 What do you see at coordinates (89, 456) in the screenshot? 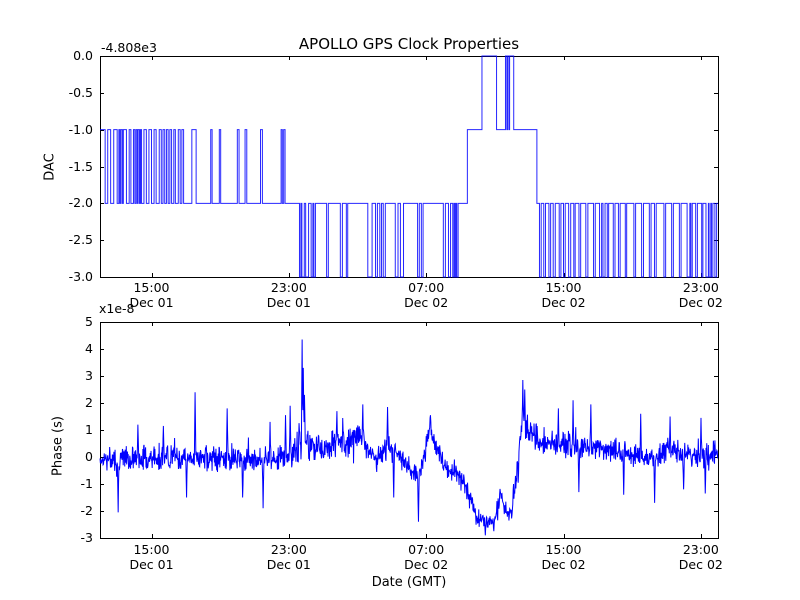
I see `y-tick-label: 0` at bounding box center [89, 456].